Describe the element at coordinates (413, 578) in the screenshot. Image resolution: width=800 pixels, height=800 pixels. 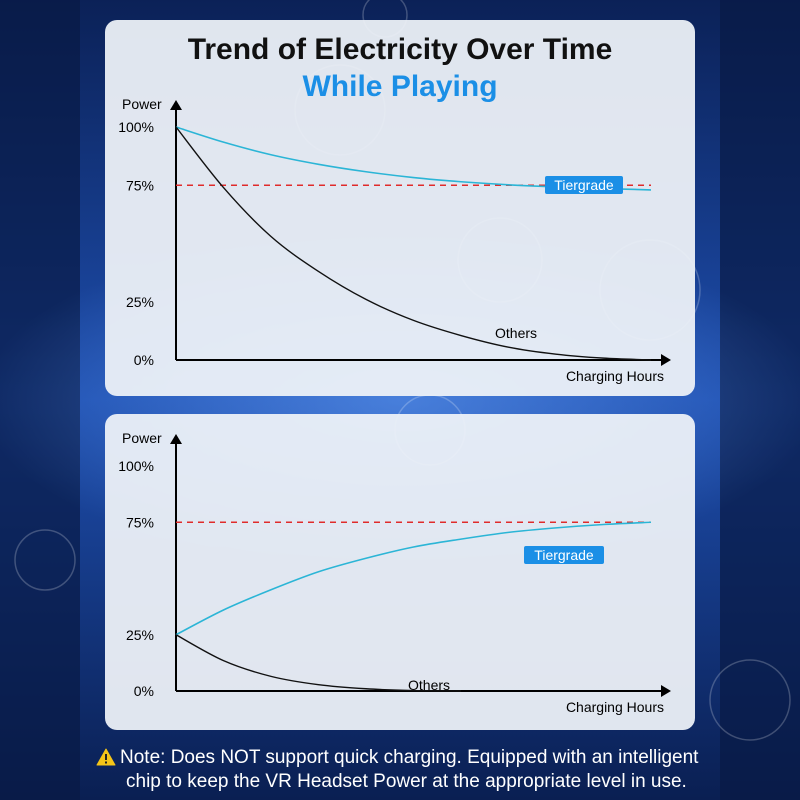
I see `chart-bottom-series-tiergrade-line` at that location.